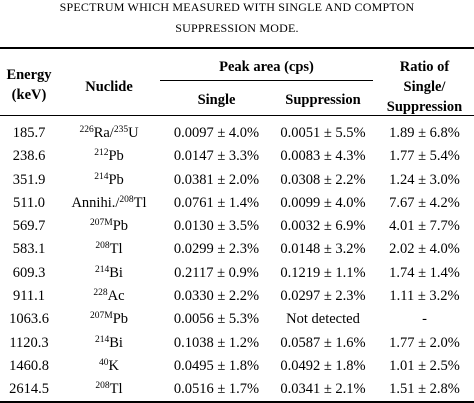  I want to click on cell-suppression: Not detected, so click(323, 319).